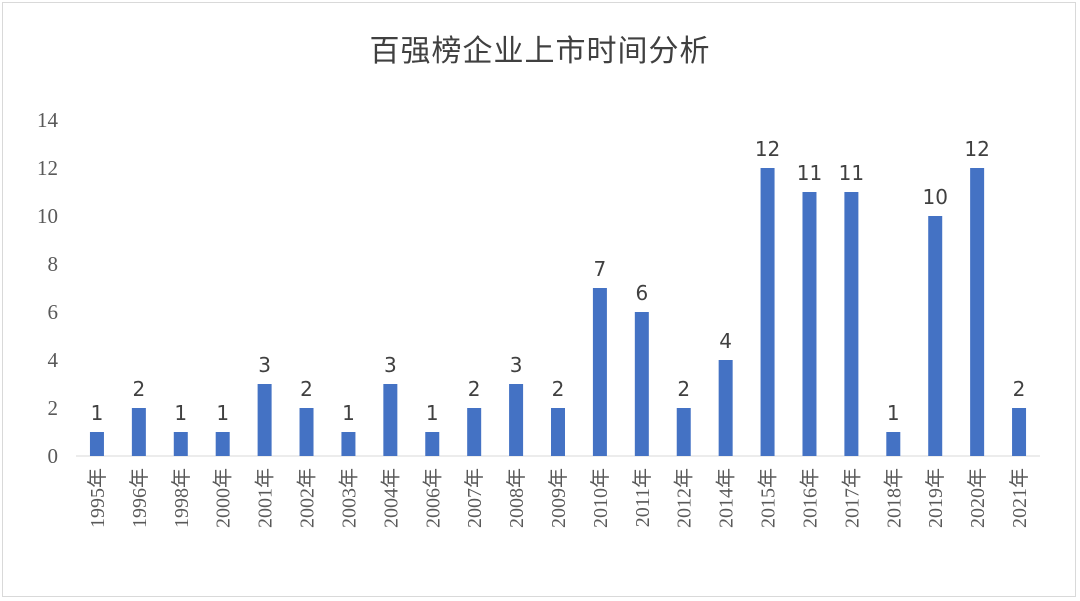 This screenshot has height=601, width=1080. What do you see at coordinates (725, 341) in the screenshot?
I see `data-label: 4` at bounding box center [725, 341].